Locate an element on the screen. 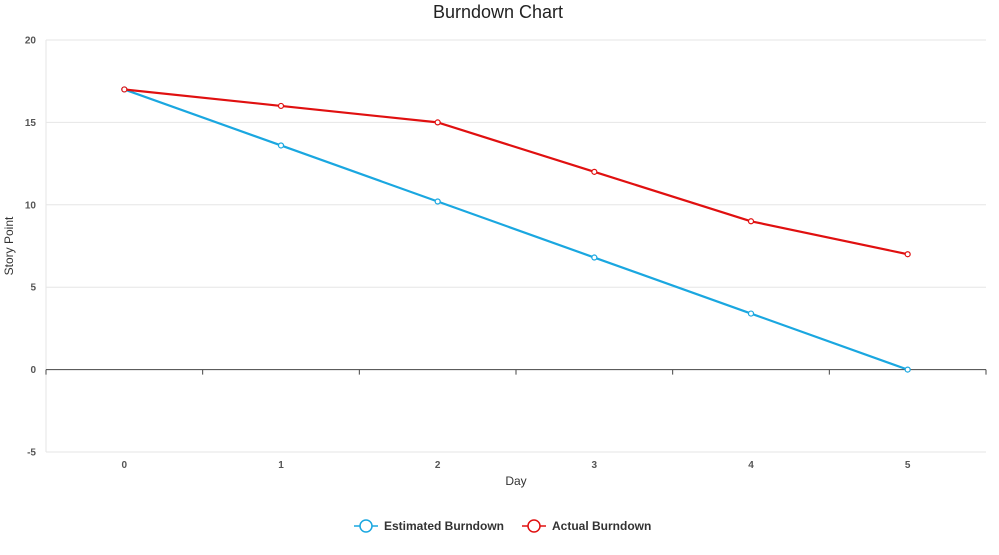 This screenshot has width=999, height=555. x-tick-label: 1 is located at coordinates (281, 465).